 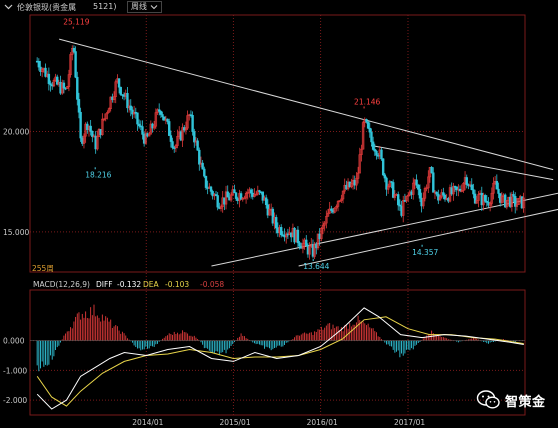 I want to click on instrument-title: 伦敦银现(贵金属, so click(x=47, y=7).